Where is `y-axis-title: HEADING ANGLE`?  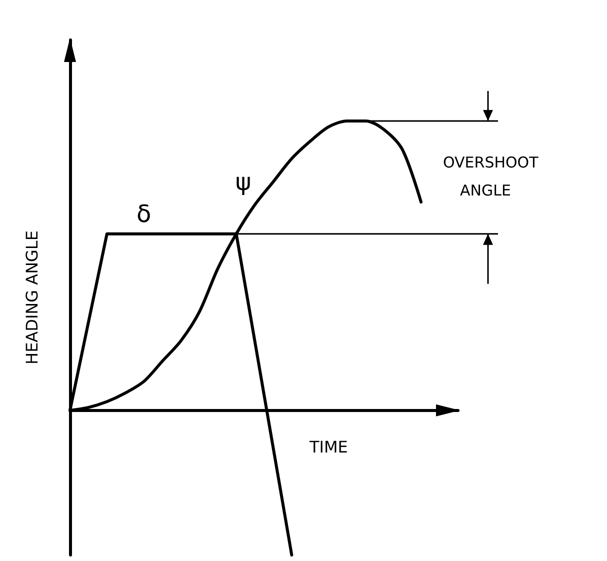
y-axis-title: HEADING ANGLE is located at coordinates (32, 297).